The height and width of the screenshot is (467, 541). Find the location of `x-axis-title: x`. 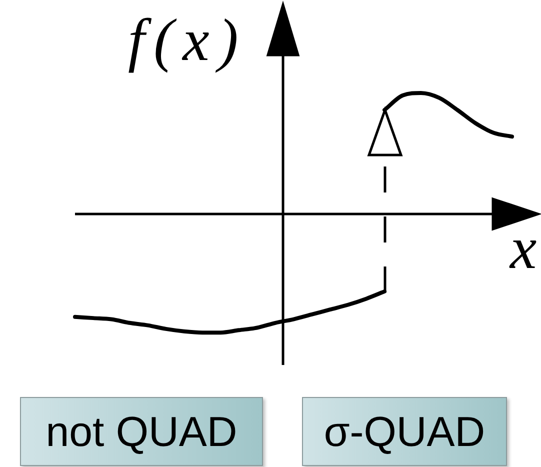

x-axis-title: x is located at coordinates (523, 248).